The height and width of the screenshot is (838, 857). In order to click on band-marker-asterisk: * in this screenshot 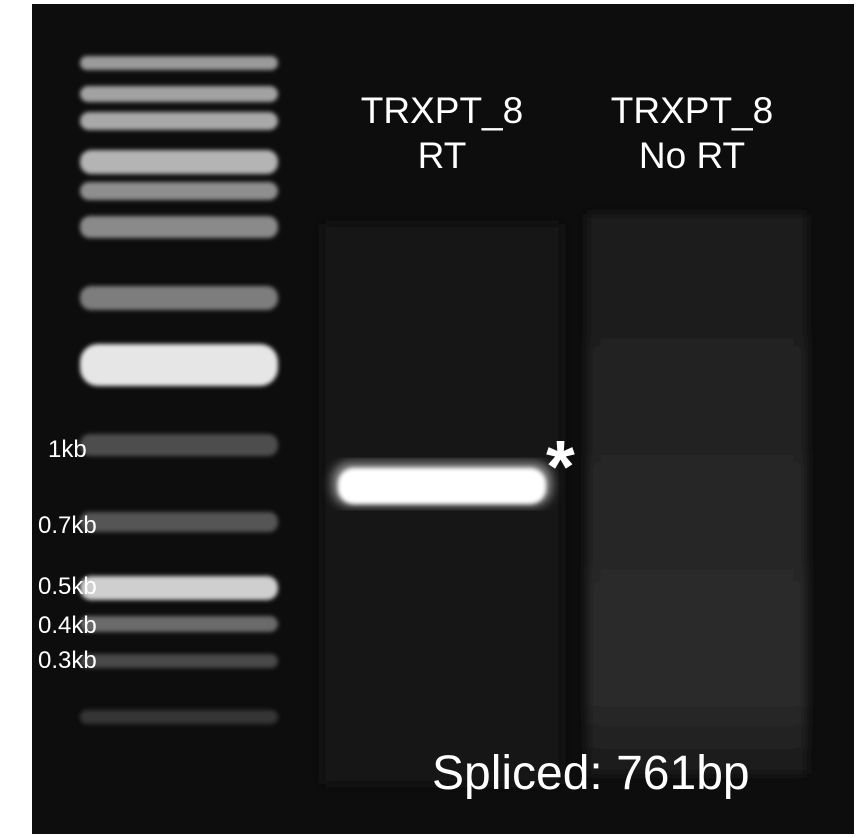, I will do `click(560, 466)`.